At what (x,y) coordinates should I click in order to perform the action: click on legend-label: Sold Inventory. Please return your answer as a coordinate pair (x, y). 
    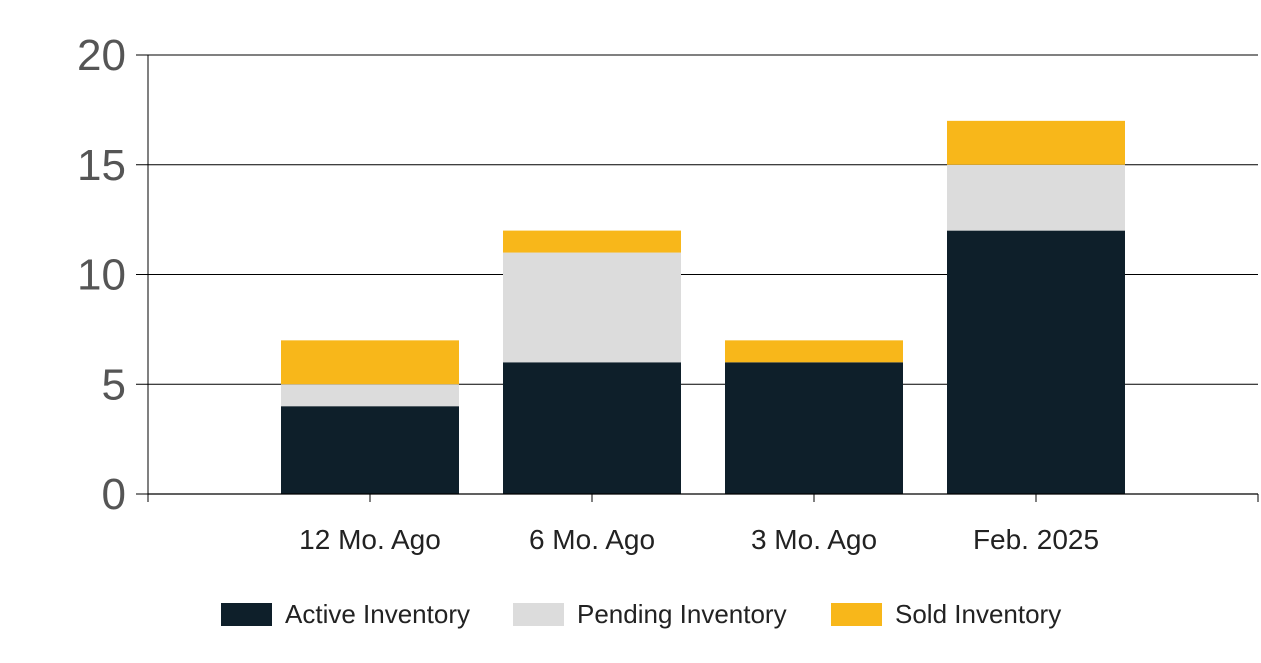
    Looking at the image, I should click on (978, 614).